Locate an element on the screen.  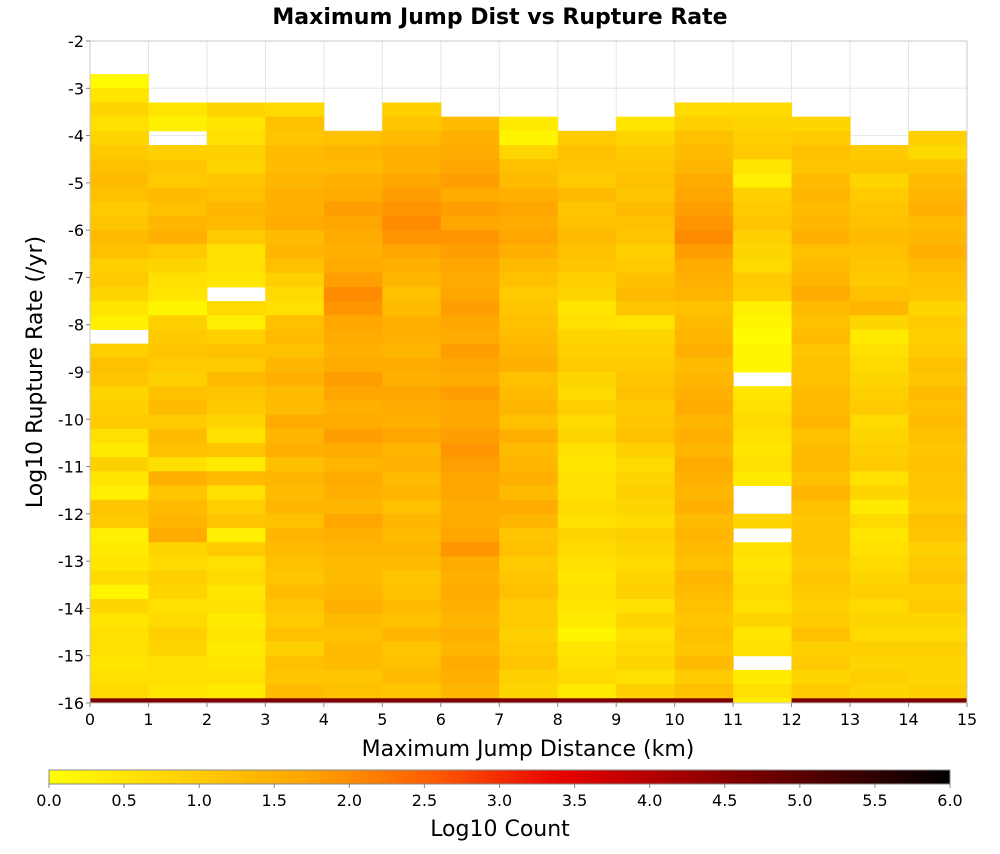
y-tick-label: -11 is located at coordinates (71, 467).